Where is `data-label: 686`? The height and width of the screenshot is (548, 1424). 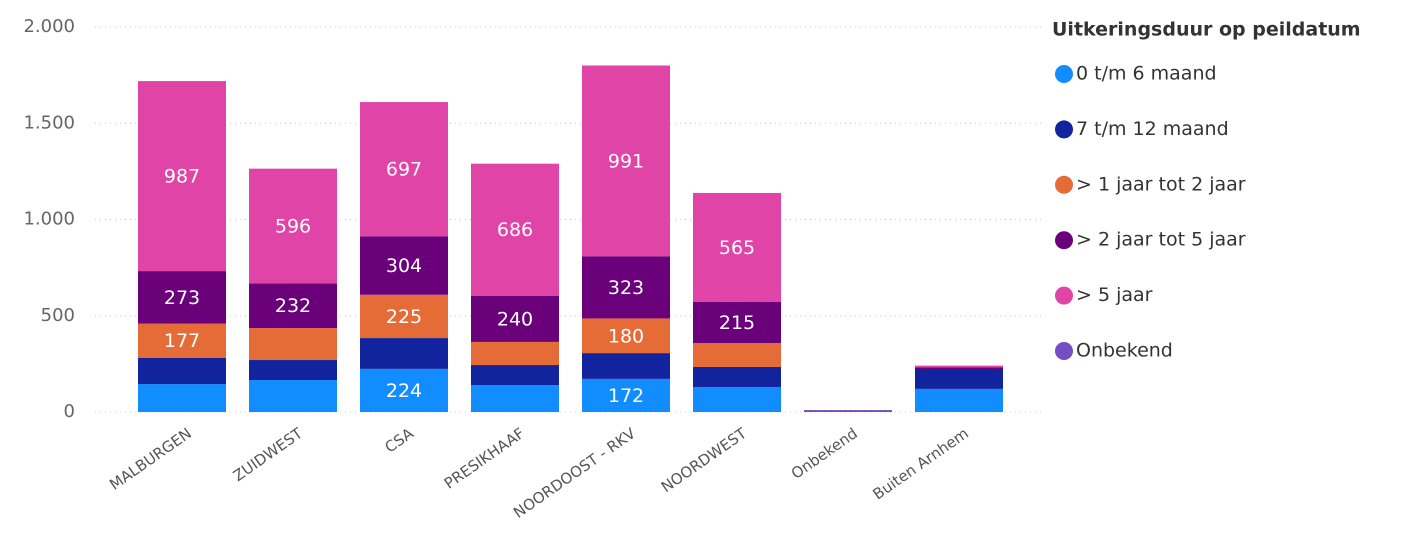 data-label: 686 is located at coordinates (515, 230).